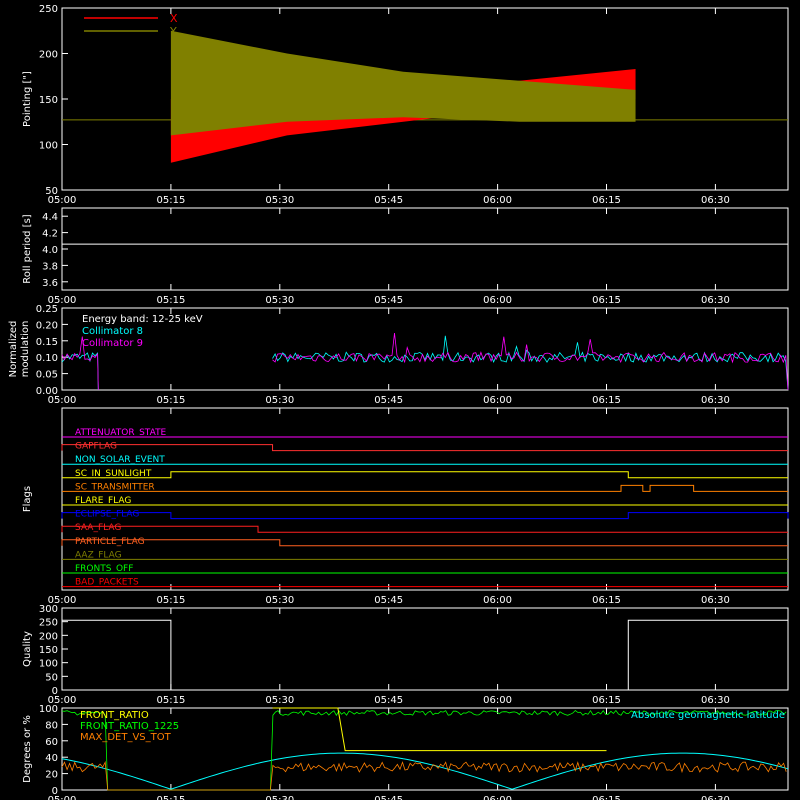 The width and height of the screenshot is (800, 800). I want to click on y-axis-label: modulation, so click(25, 349).